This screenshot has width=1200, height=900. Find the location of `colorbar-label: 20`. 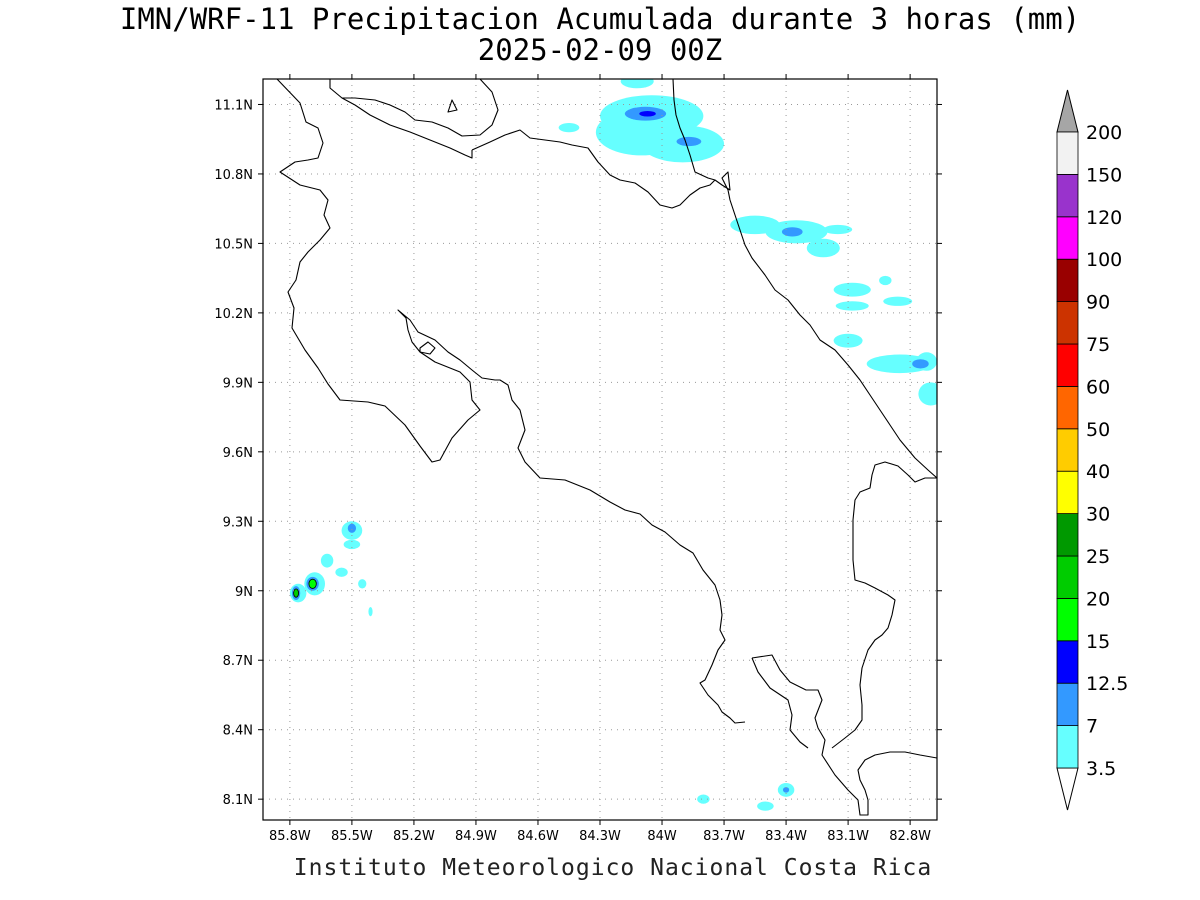

colorbar-label: 20 is located at coordinates (1098, 599).